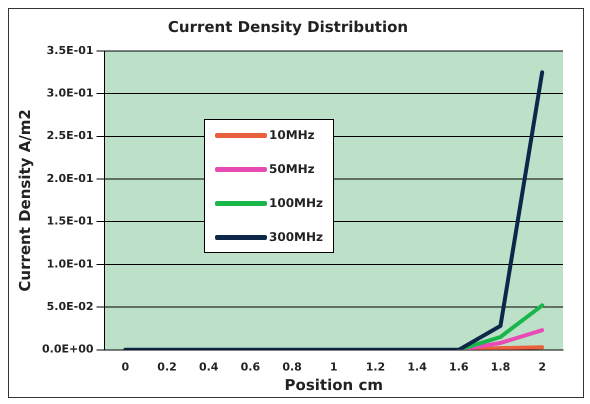  Describe the element at coordinates (70, 263) in the screenshot. I see `y-tick-label: 1.0E-01` at that location.